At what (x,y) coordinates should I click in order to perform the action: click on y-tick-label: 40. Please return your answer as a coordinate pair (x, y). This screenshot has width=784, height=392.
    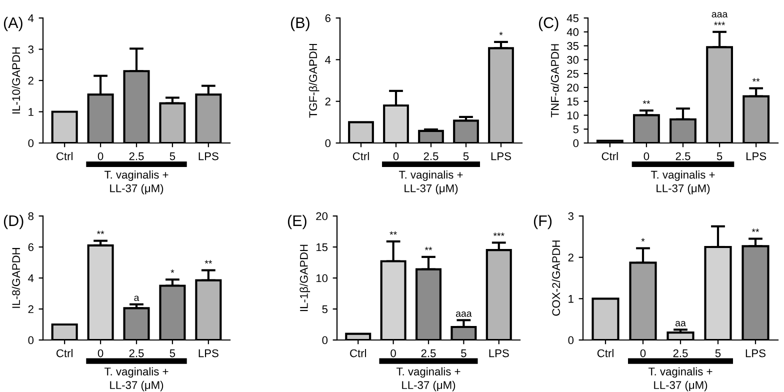
    Looking at the image, I should click on (572, 32).